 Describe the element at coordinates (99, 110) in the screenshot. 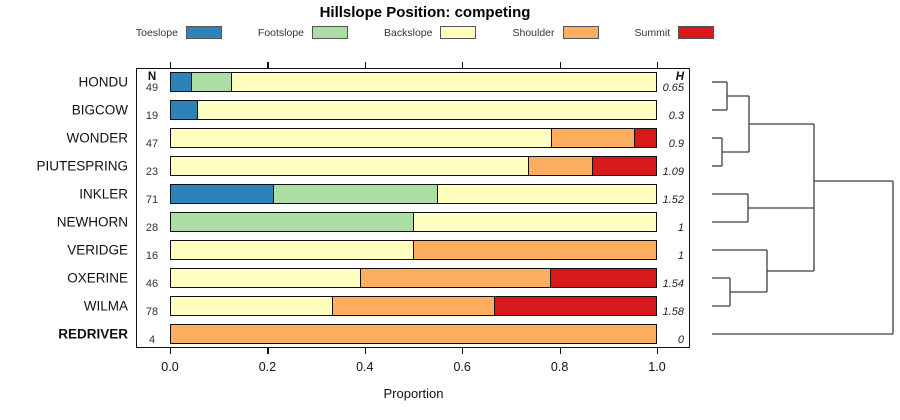

I see `row-label-bigcow: BIGCOW` at that location.